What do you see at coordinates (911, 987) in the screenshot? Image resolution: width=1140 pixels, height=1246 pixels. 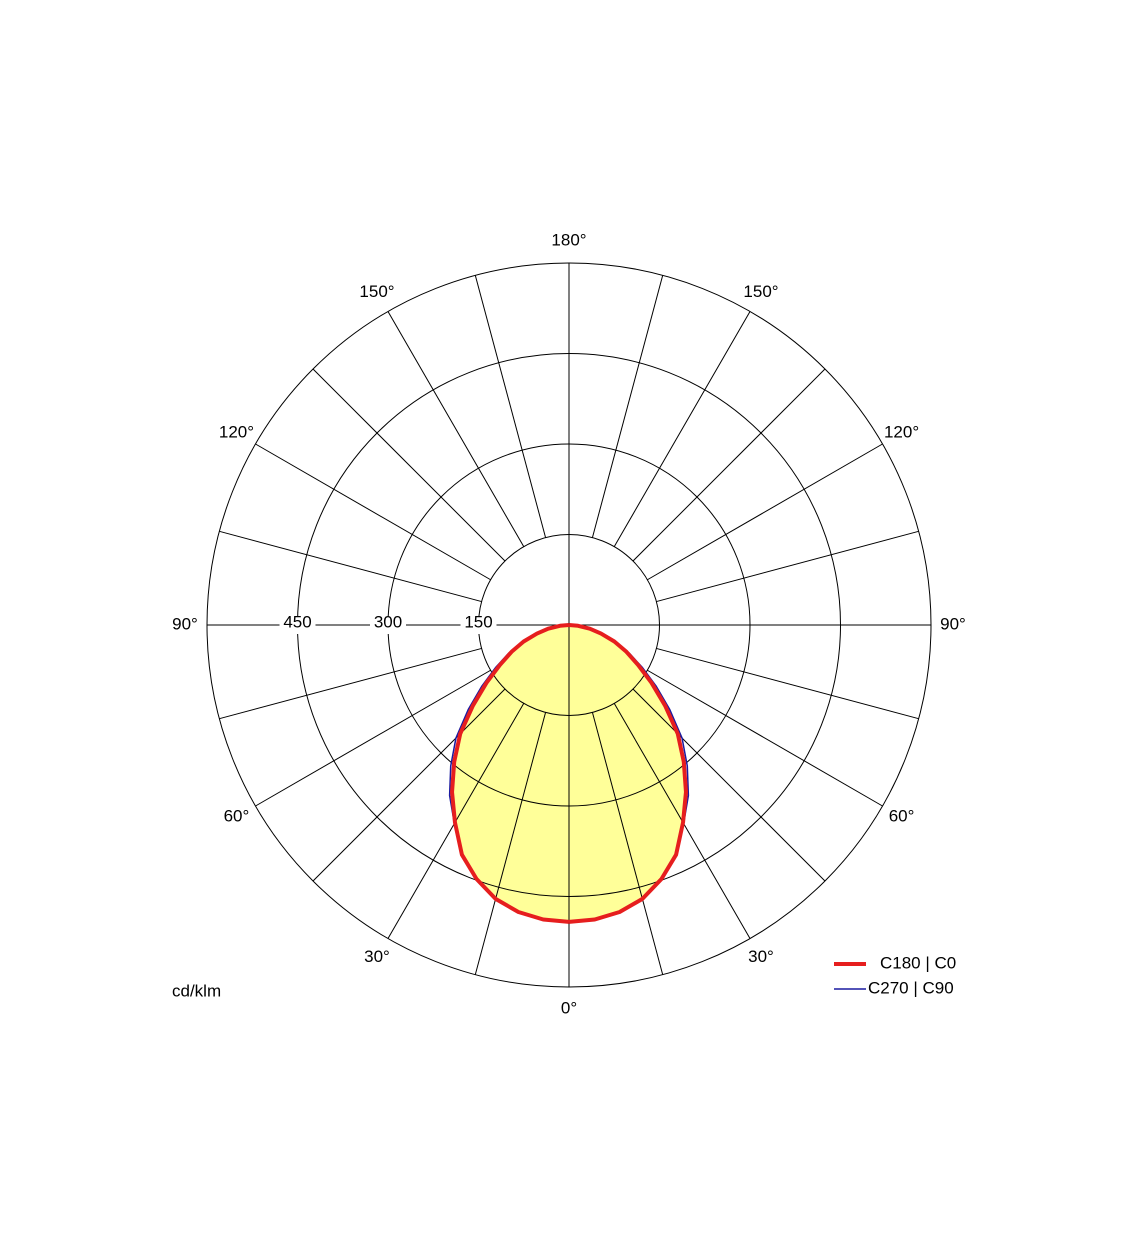 I see `legend-label: C270 | C90` at bounding box center [911, 987].